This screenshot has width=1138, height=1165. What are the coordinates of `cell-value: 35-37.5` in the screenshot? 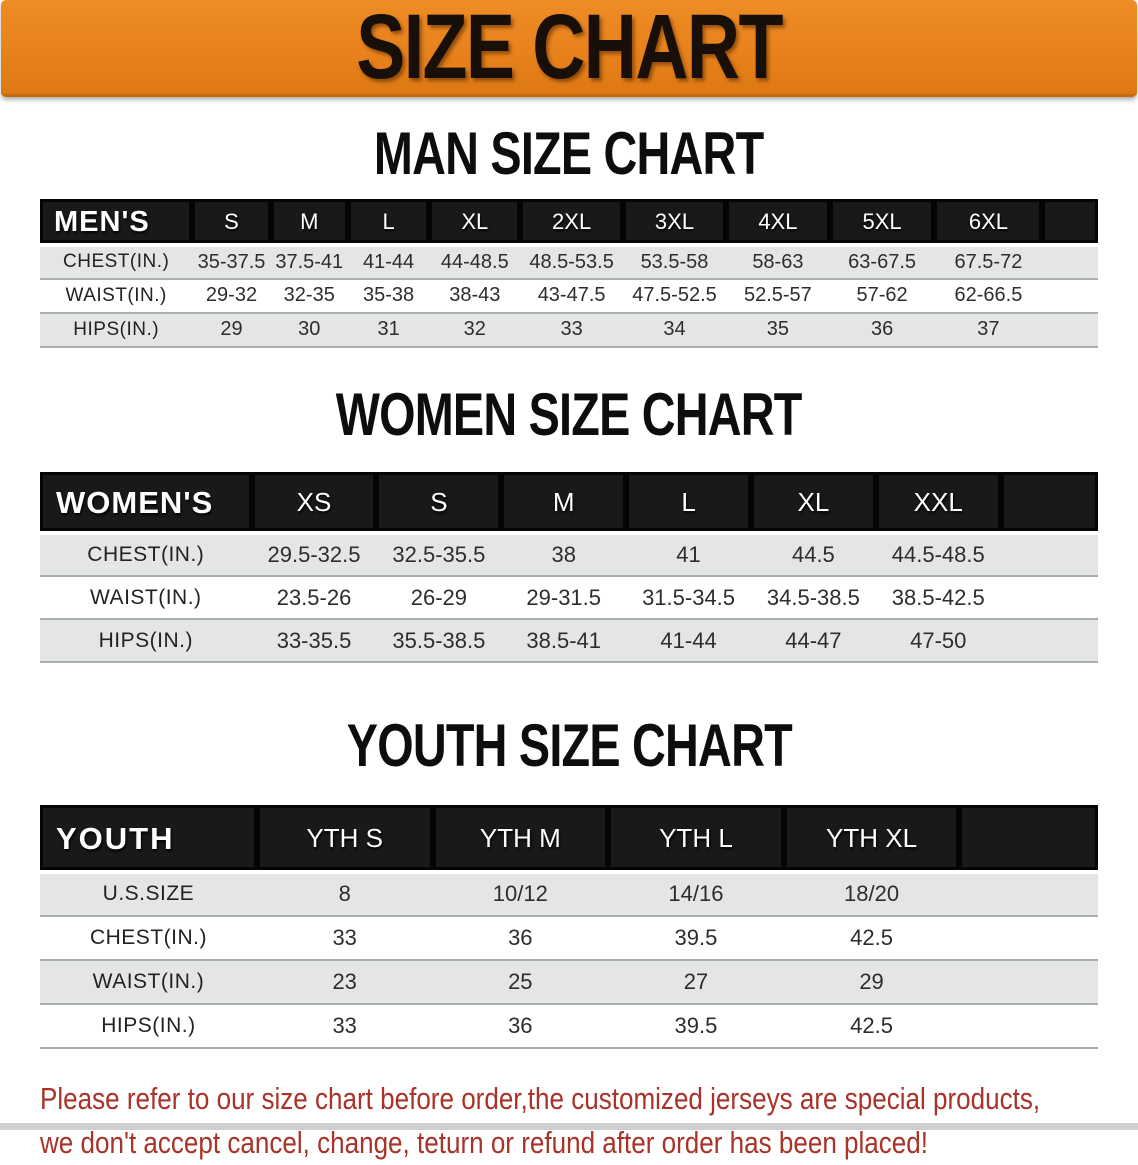 It's located at (231, 262).